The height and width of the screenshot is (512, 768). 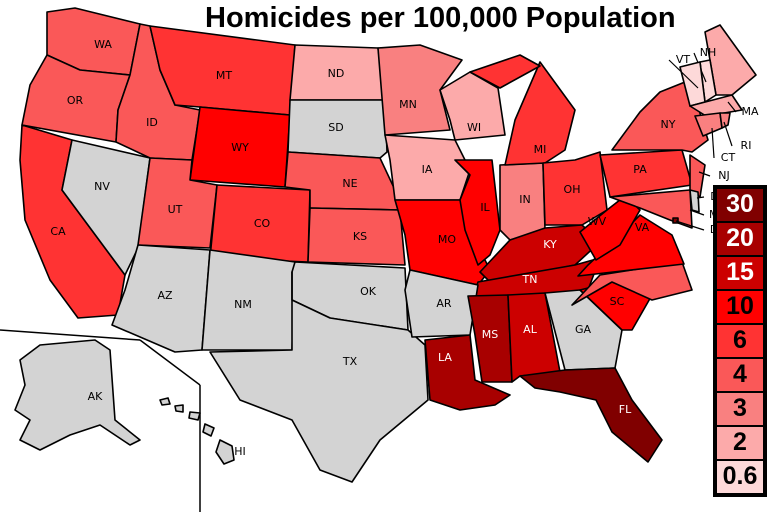 What do you see at coordinates (350, 361) in the screenshot?
I see `state-label: TX` at bounding box center [350, 361].